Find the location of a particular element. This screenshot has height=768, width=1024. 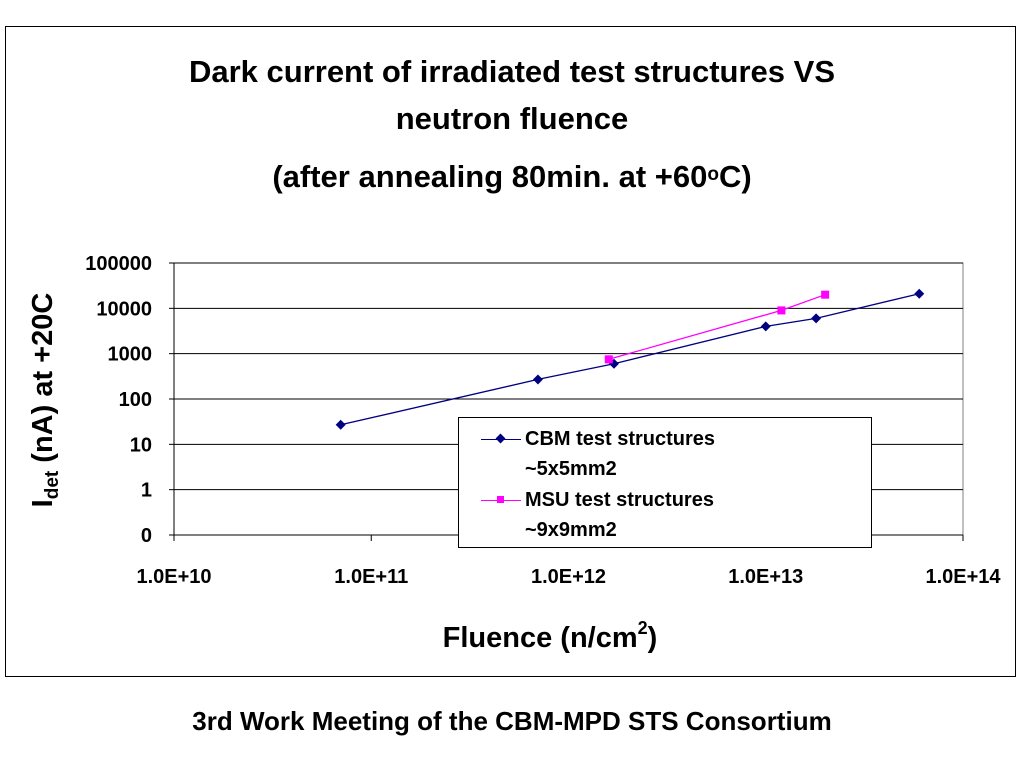

x-title-sup: 2 is located at coordinates (642, 628).